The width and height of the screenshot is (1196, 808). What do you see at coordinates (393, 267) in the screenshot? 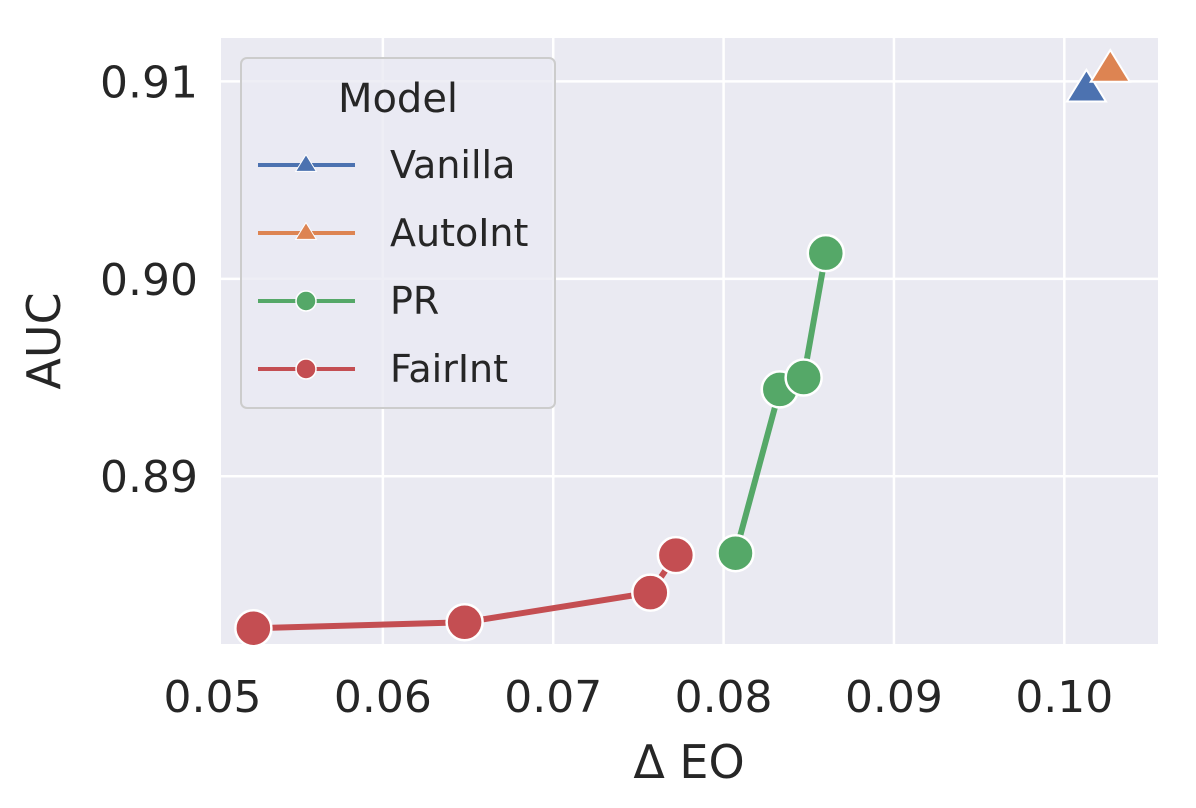
I see `legend-entries: Vanilla AutoInt PR FairInt` at bounding box center [393, 267].